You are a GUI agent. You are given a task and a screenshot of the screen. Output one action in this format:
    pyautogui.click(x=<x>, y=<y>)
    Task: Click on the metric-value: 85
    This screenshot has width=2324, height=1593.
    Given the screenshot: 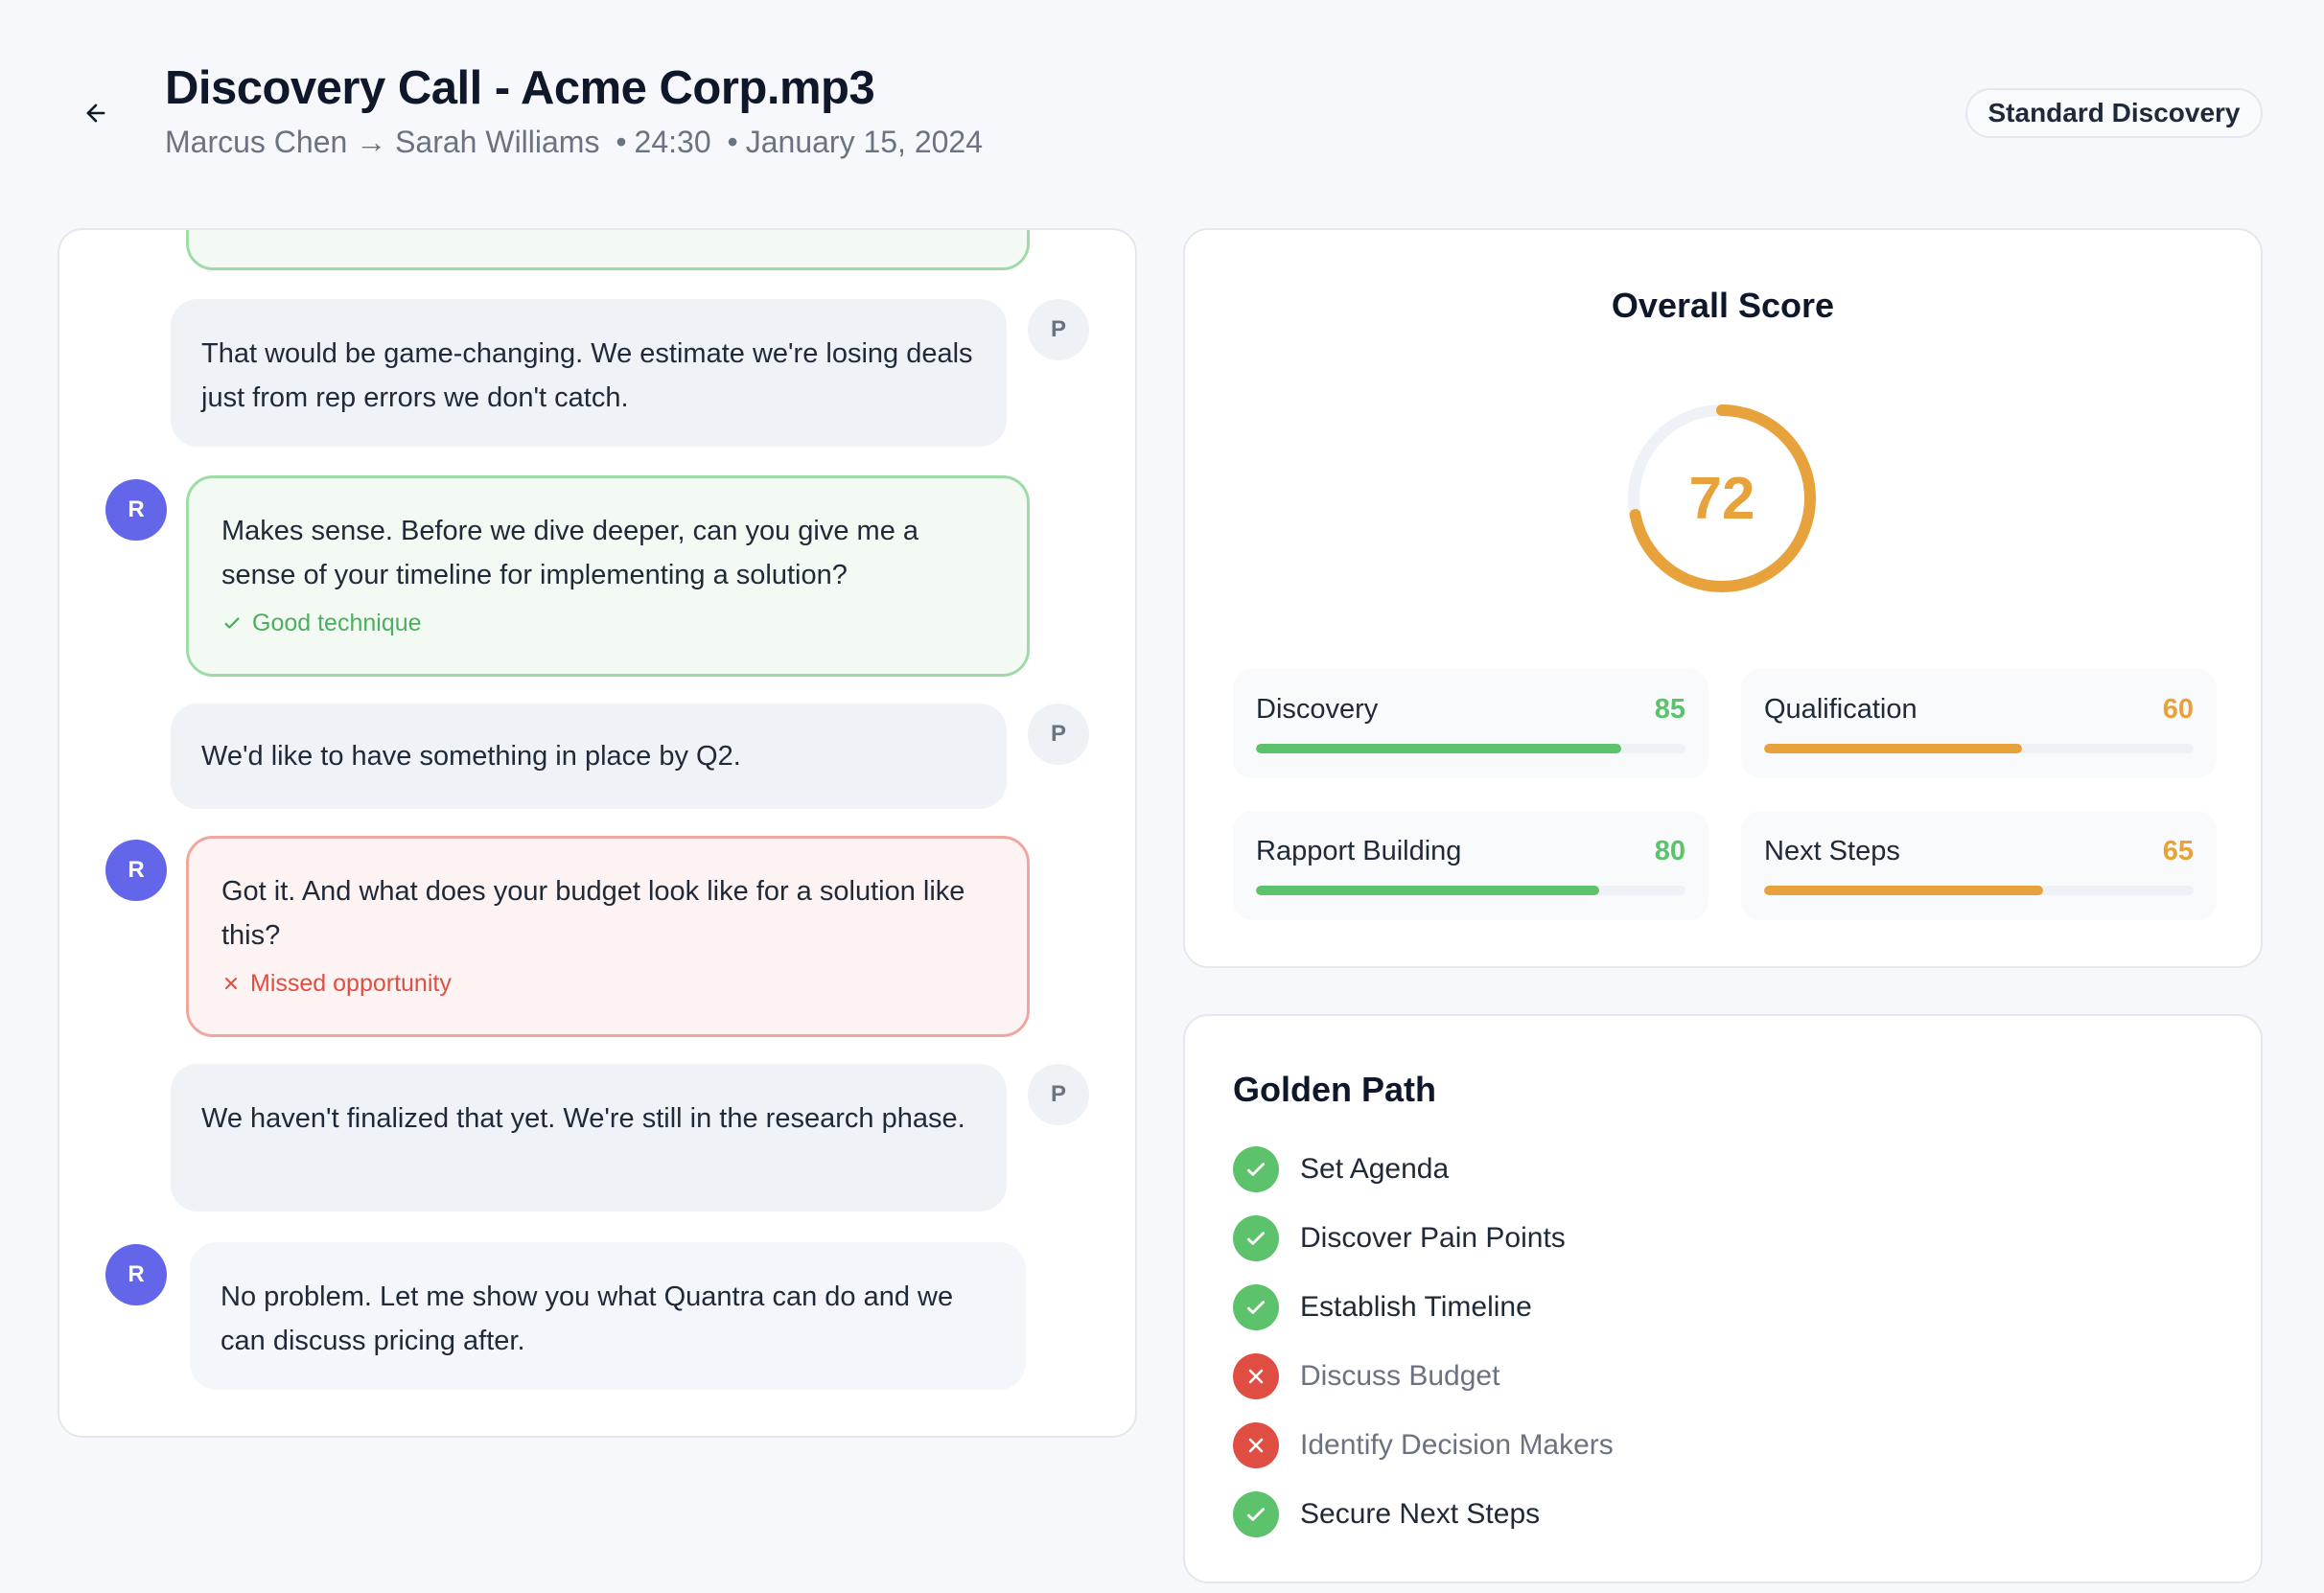 What is the action you would take?
    pyautogui.click(x=1669, y=709)
    